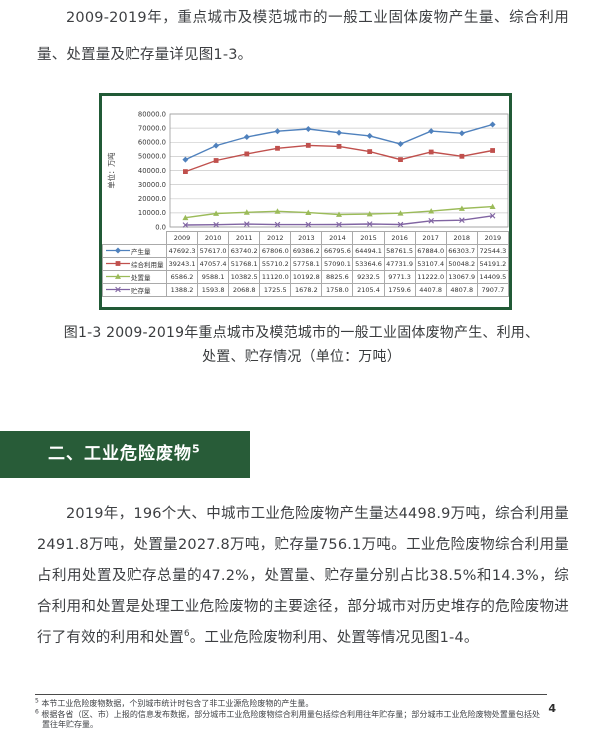  Describe the element at coordinates (368, 264) in the screenshot. I see `value-cell: 53364.6` at that location.